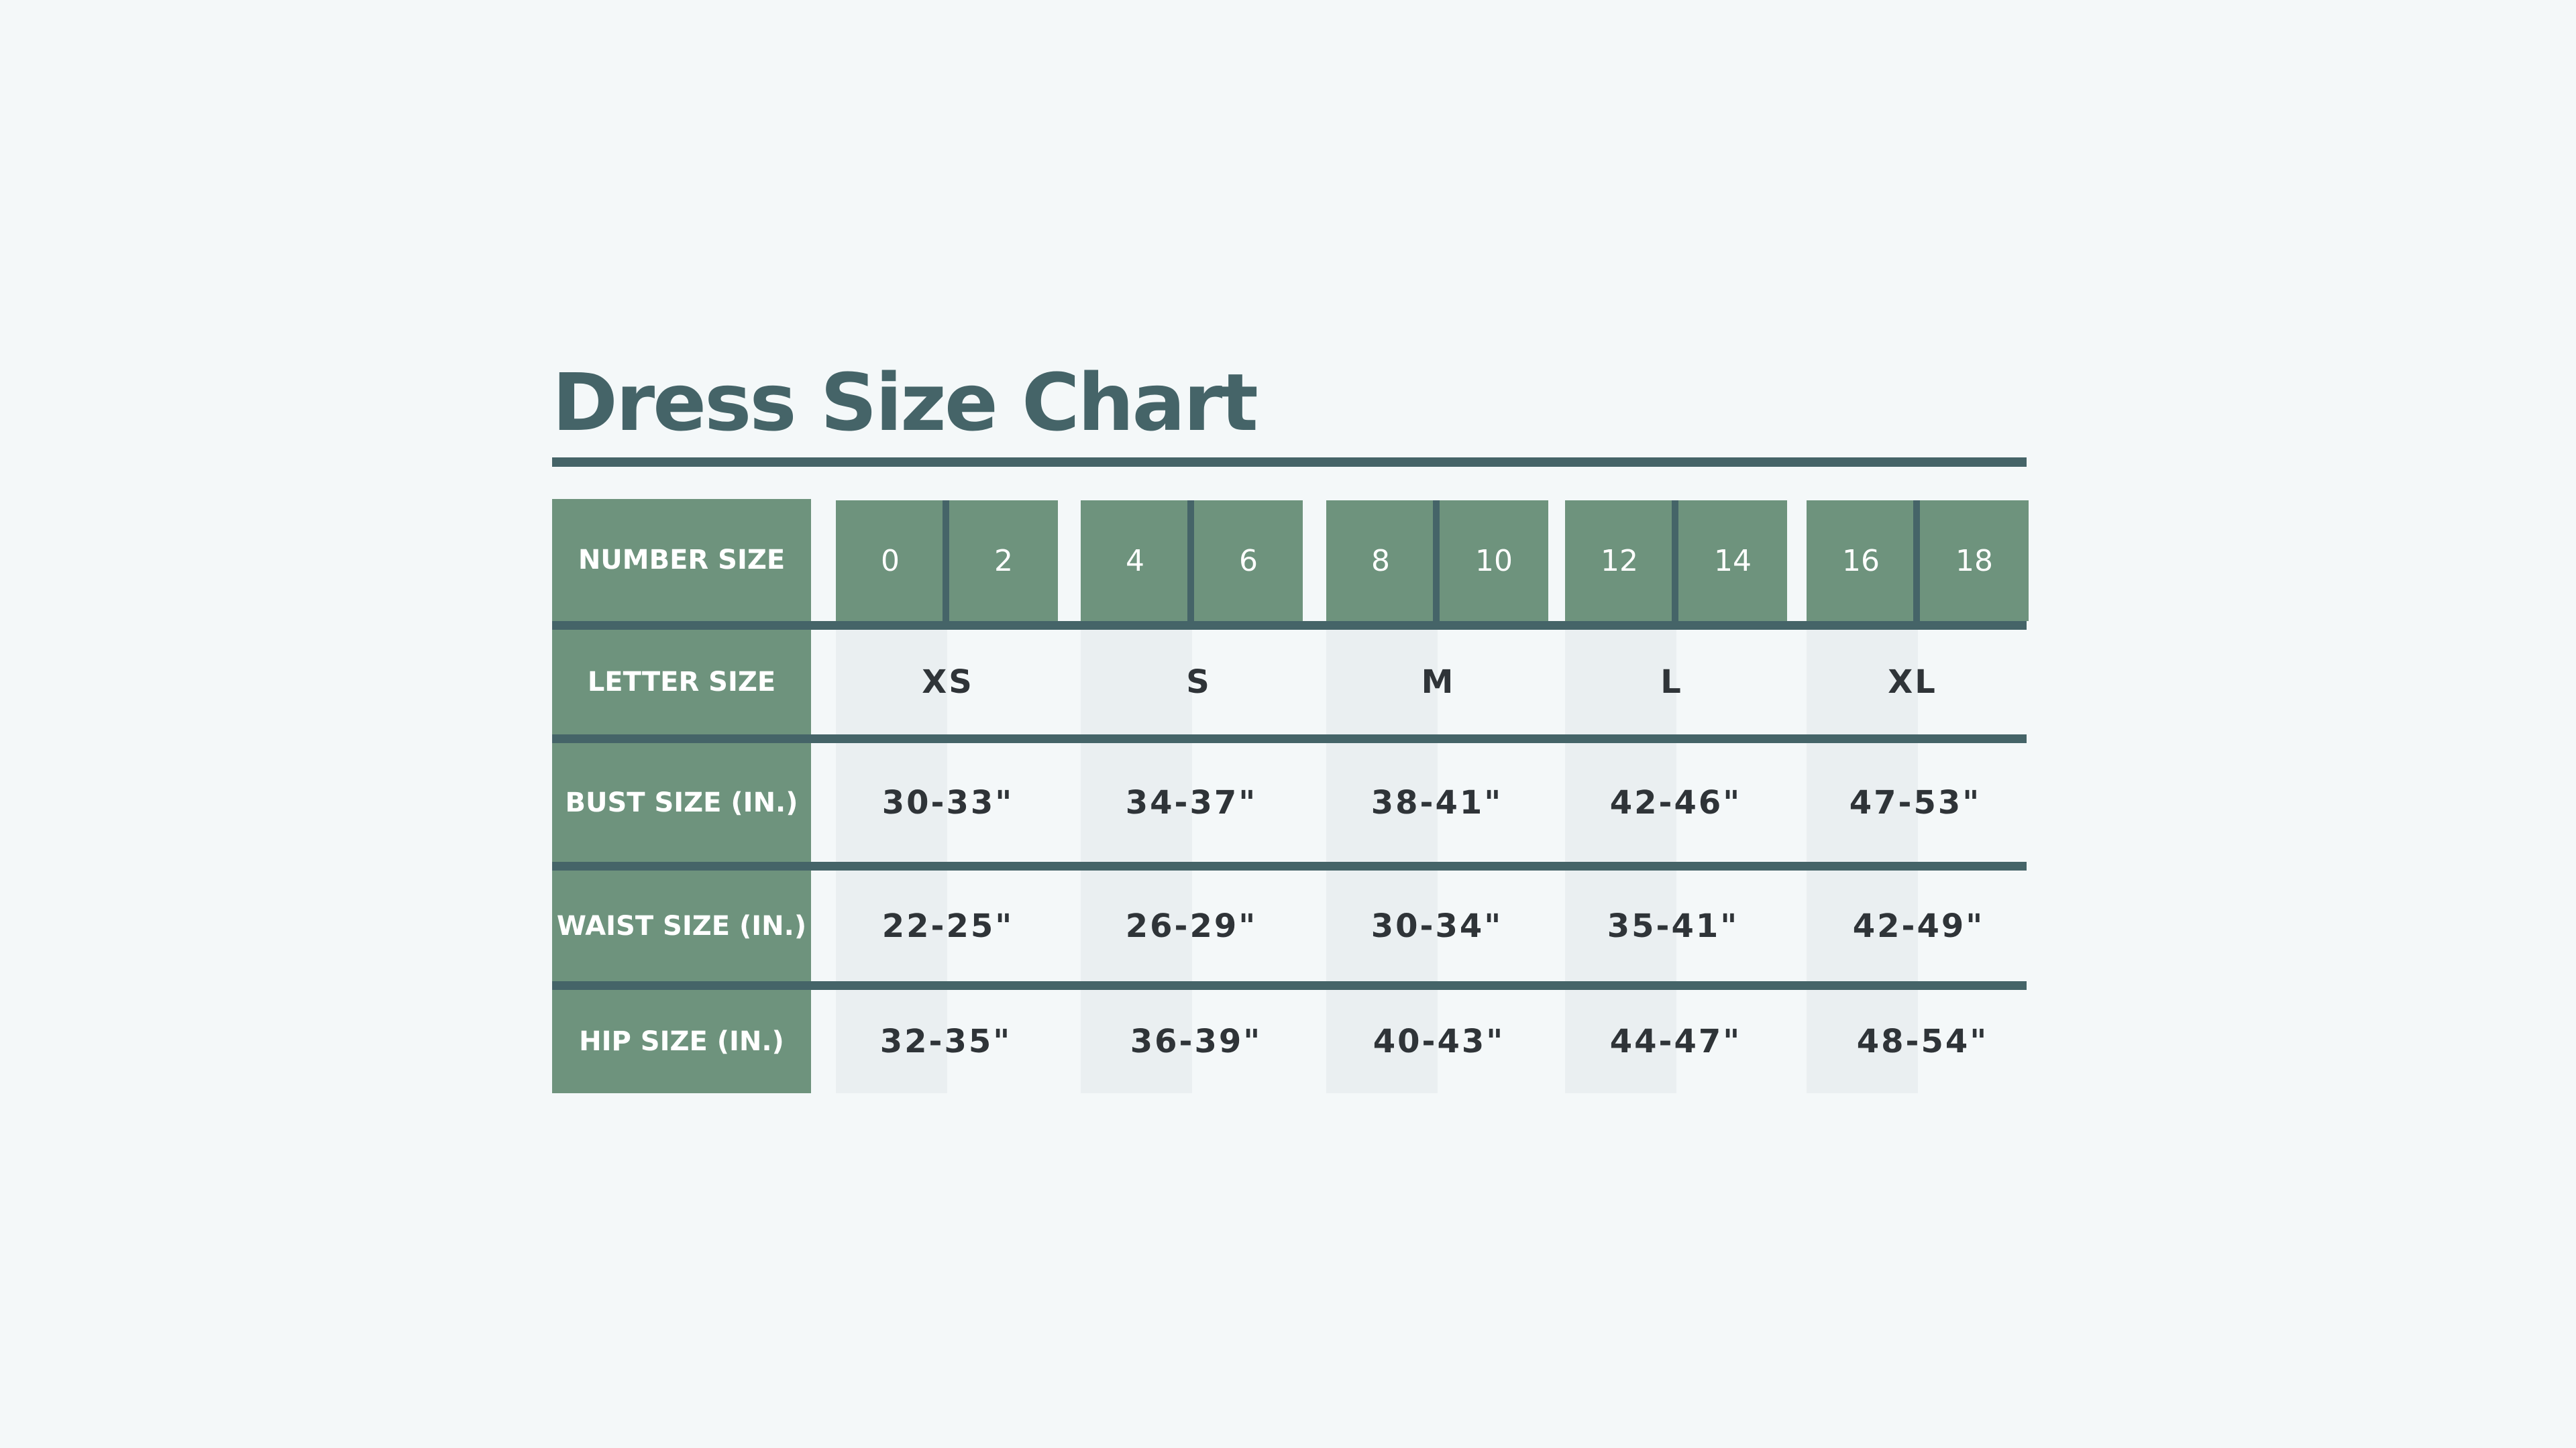  Describe the element at coordinates (1915, 802) in the screenshot. I see `bust-size-cell: 47-53"` at that location.